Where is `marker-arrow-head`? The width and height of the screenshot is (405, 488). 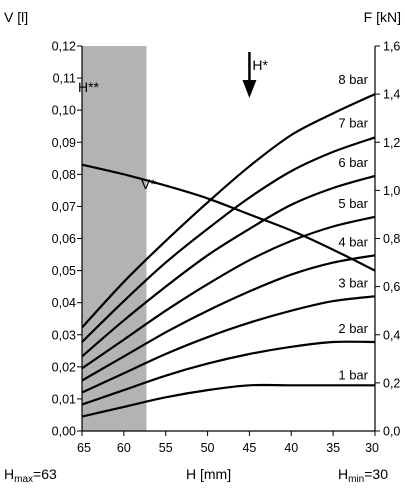 marker-arrow-head is located at coordinates (249, 89).